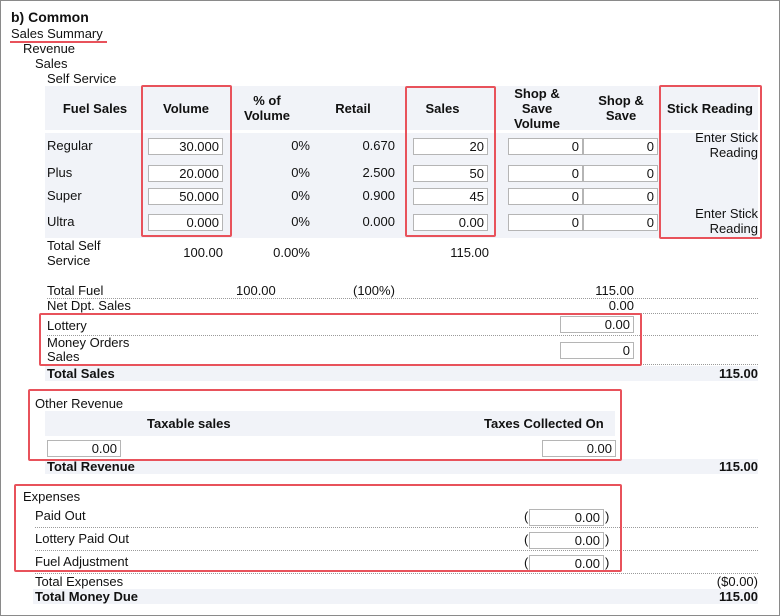  I want to click on summary-underline, so click(58, 42).